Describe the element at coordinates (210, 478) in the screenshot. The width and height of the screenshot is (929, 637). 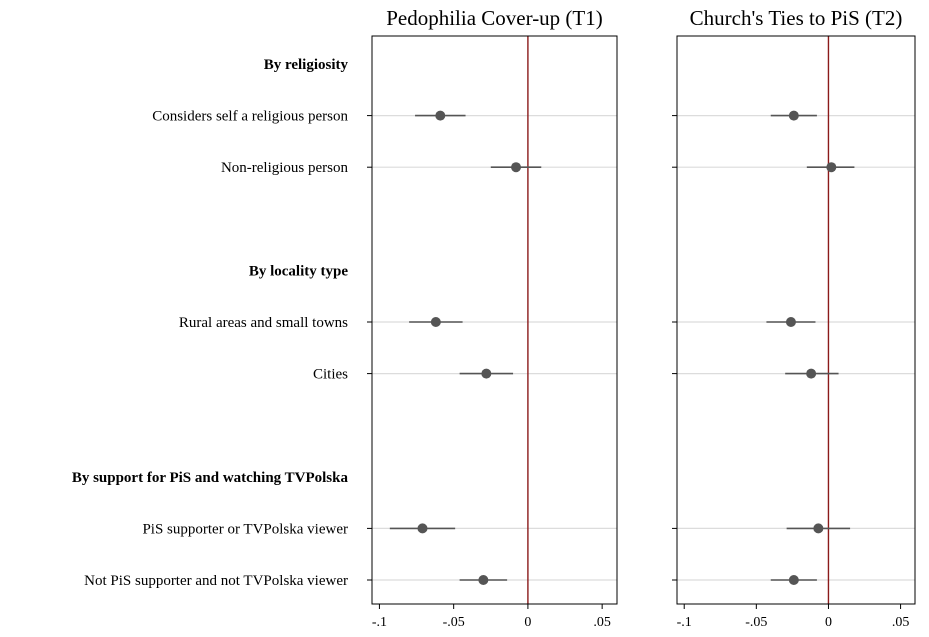
I see `group-header-label: By support for PiS and watching TVPolska` at that location.